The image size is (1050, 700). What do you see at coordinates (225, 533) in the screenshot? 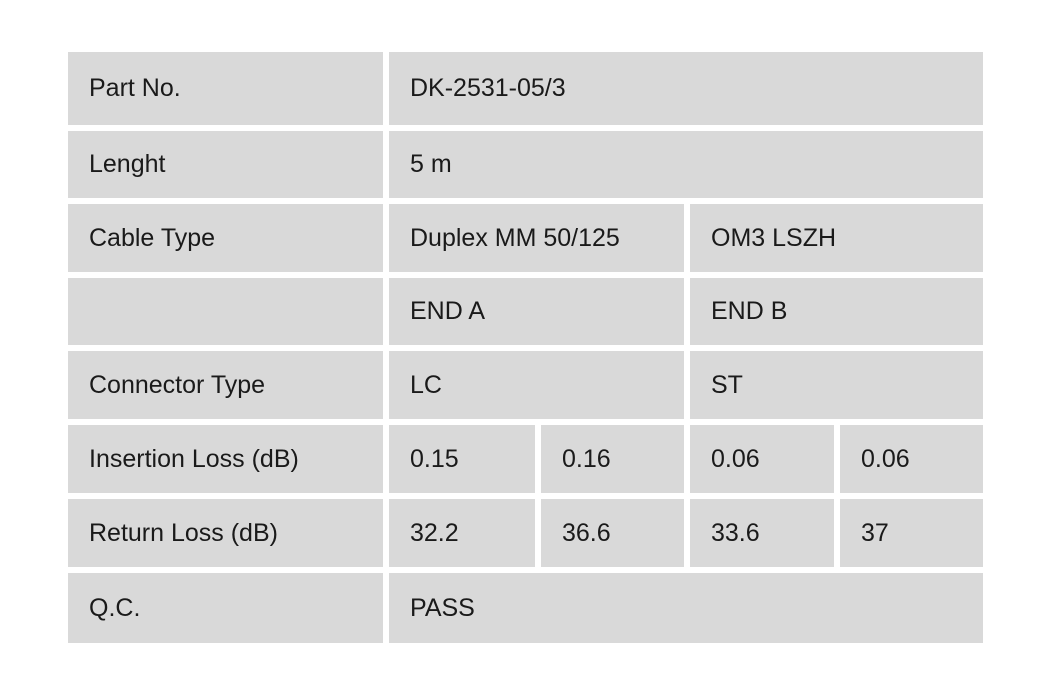
I see `return-loss-label: Return Loss (dB)` at bounding box center [225, 533].